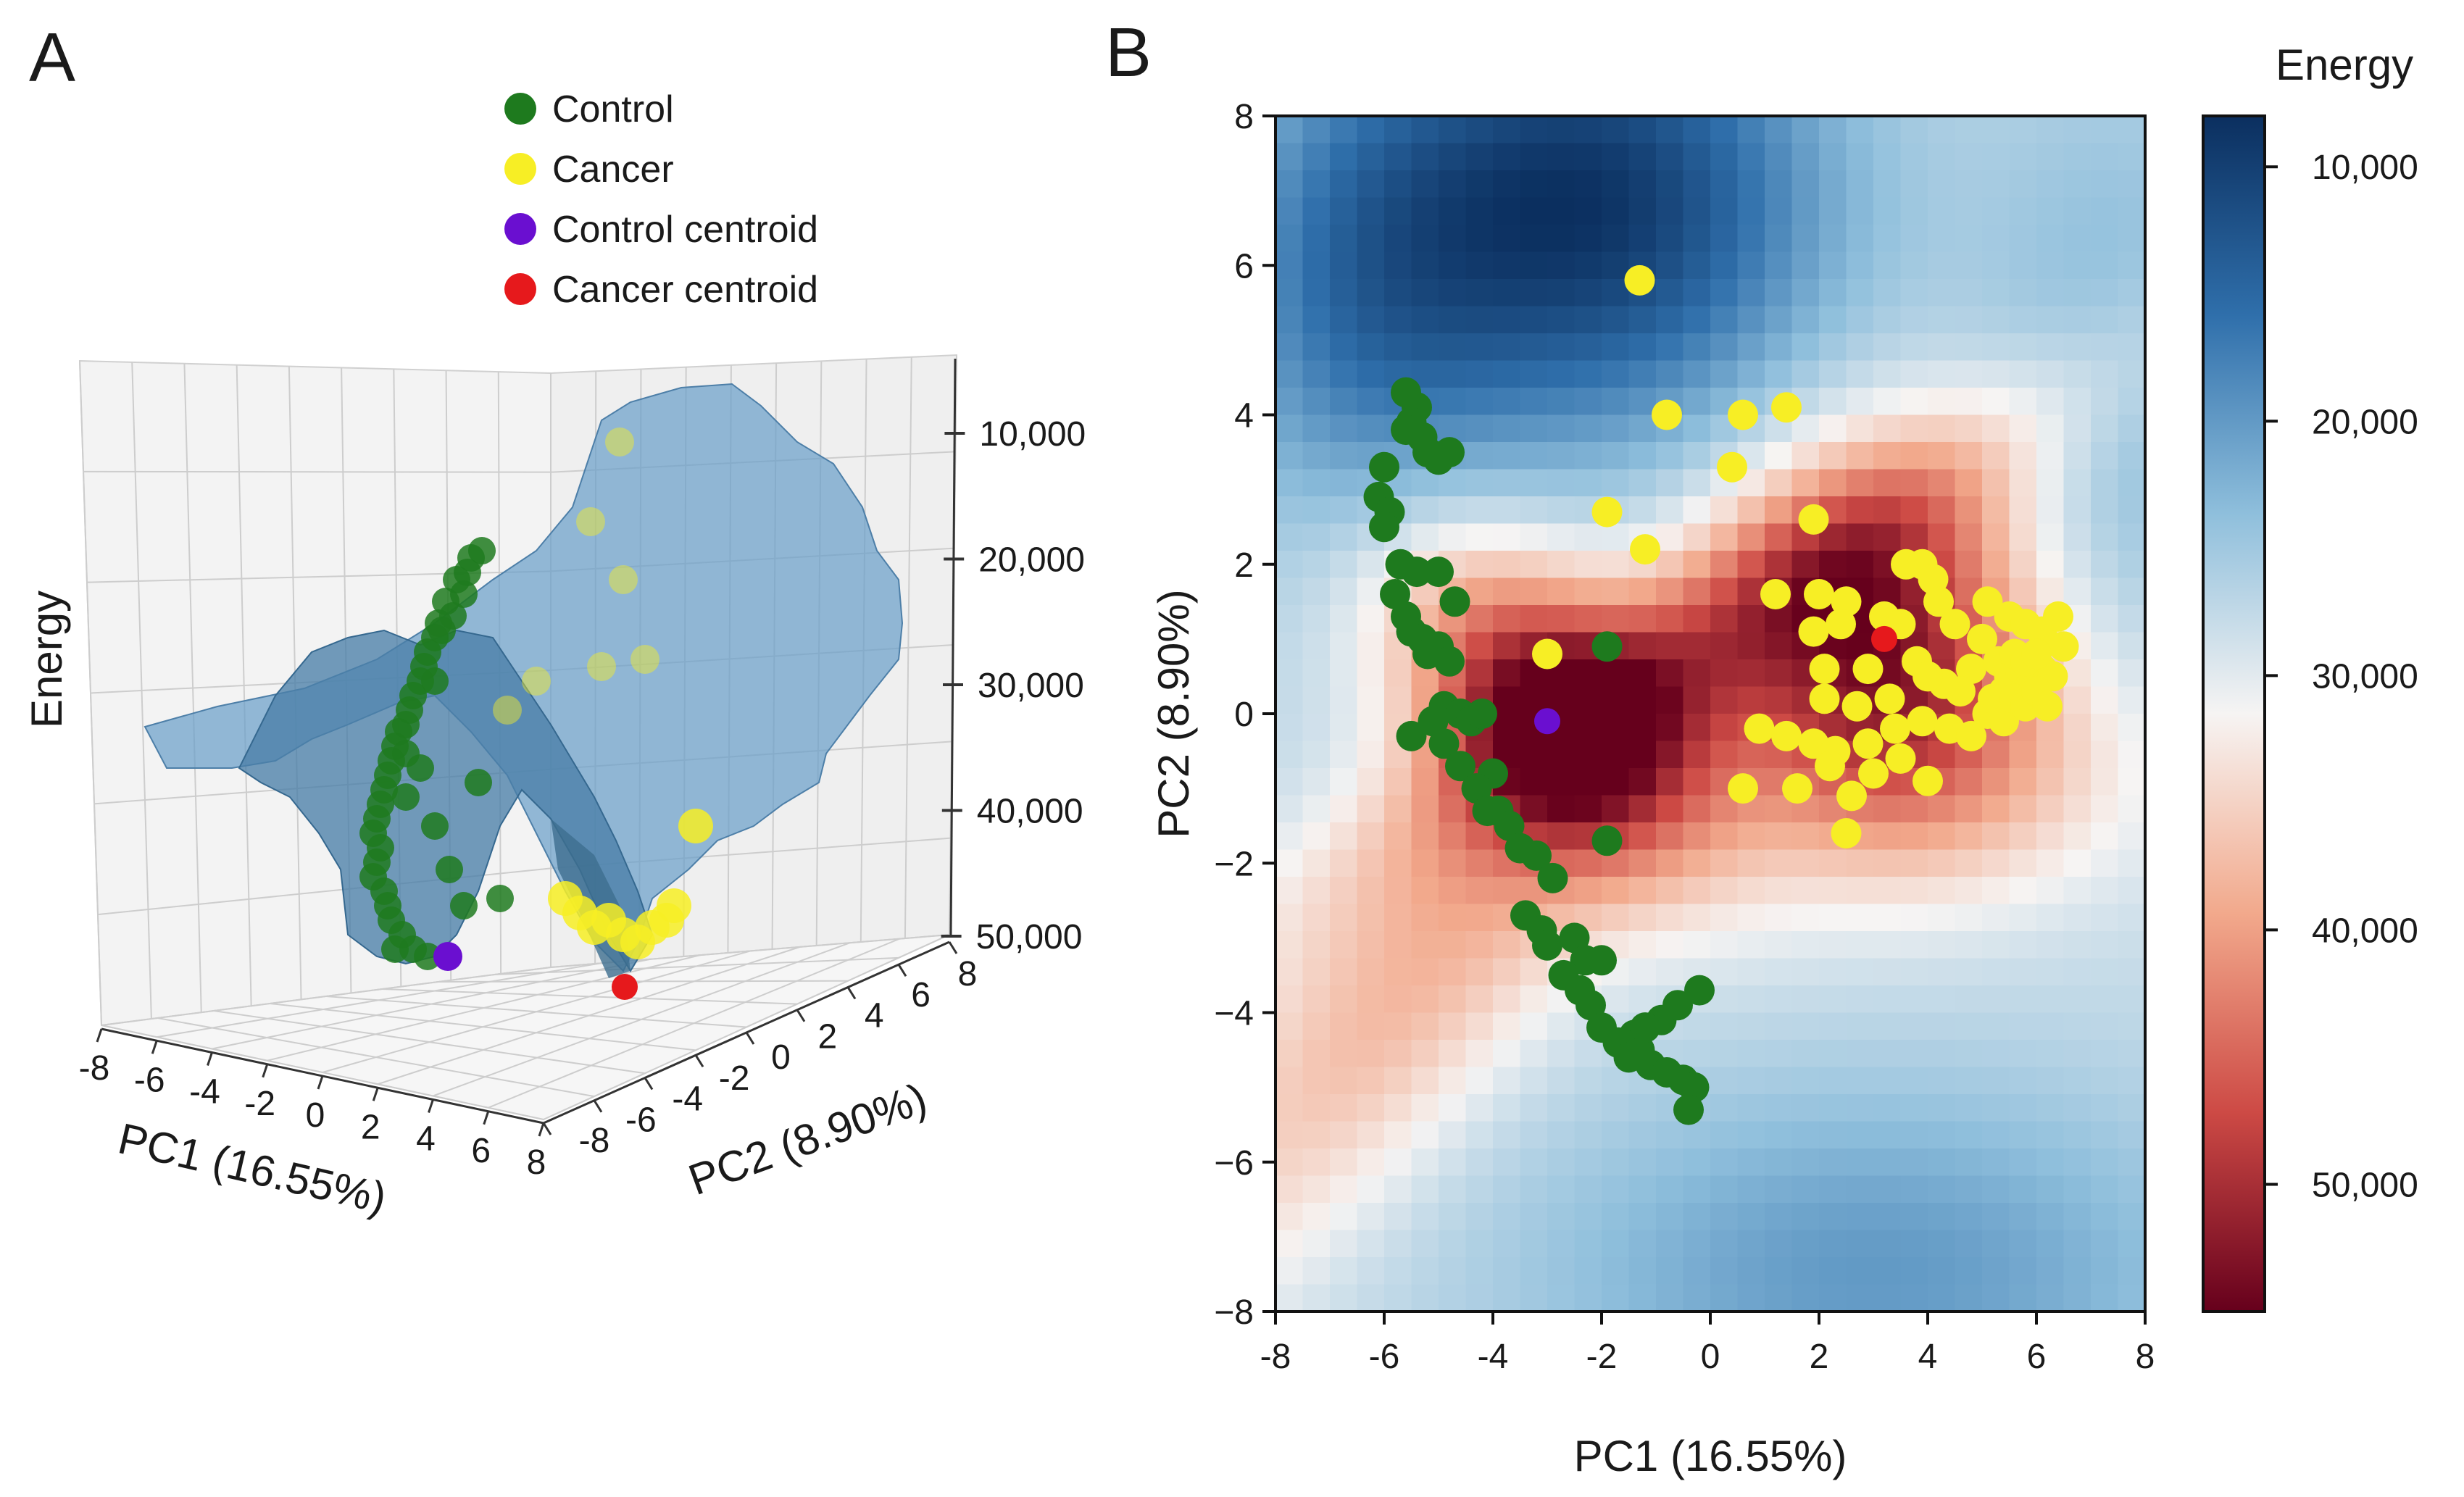  What do you see at coordinates (536, 681) in the screenshot?
I see `cancer-point-3d` at bounding box center [536, 681].